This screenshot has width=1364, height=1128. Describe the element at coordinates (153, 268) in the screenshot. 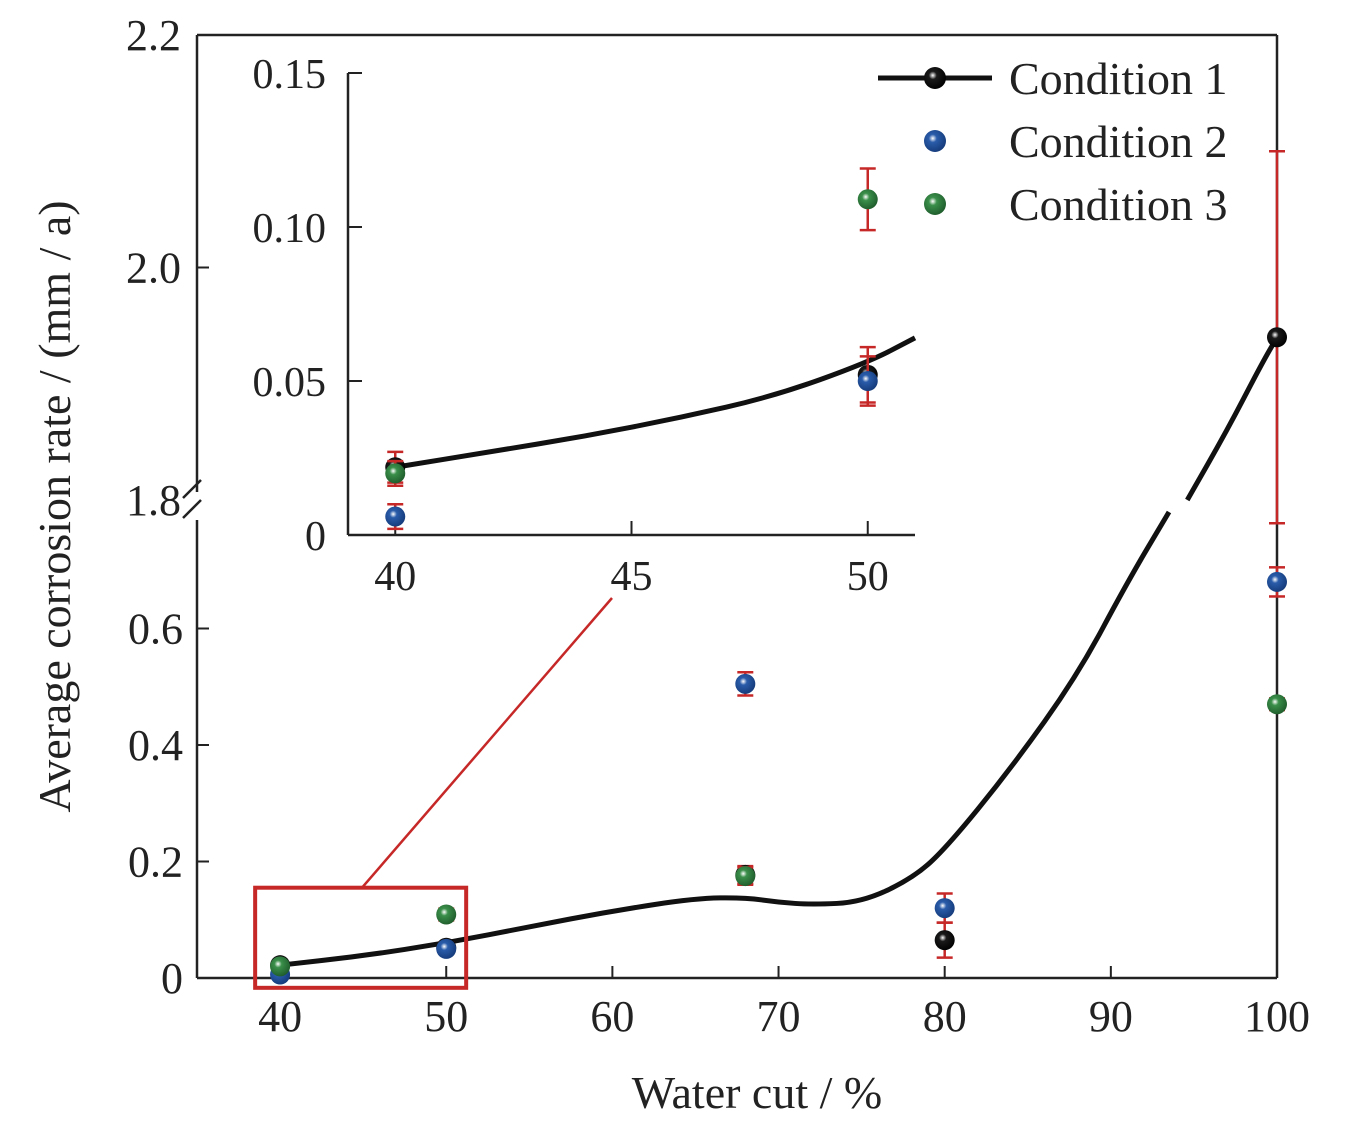

I see `y-tick-label: 2.0` at that location.